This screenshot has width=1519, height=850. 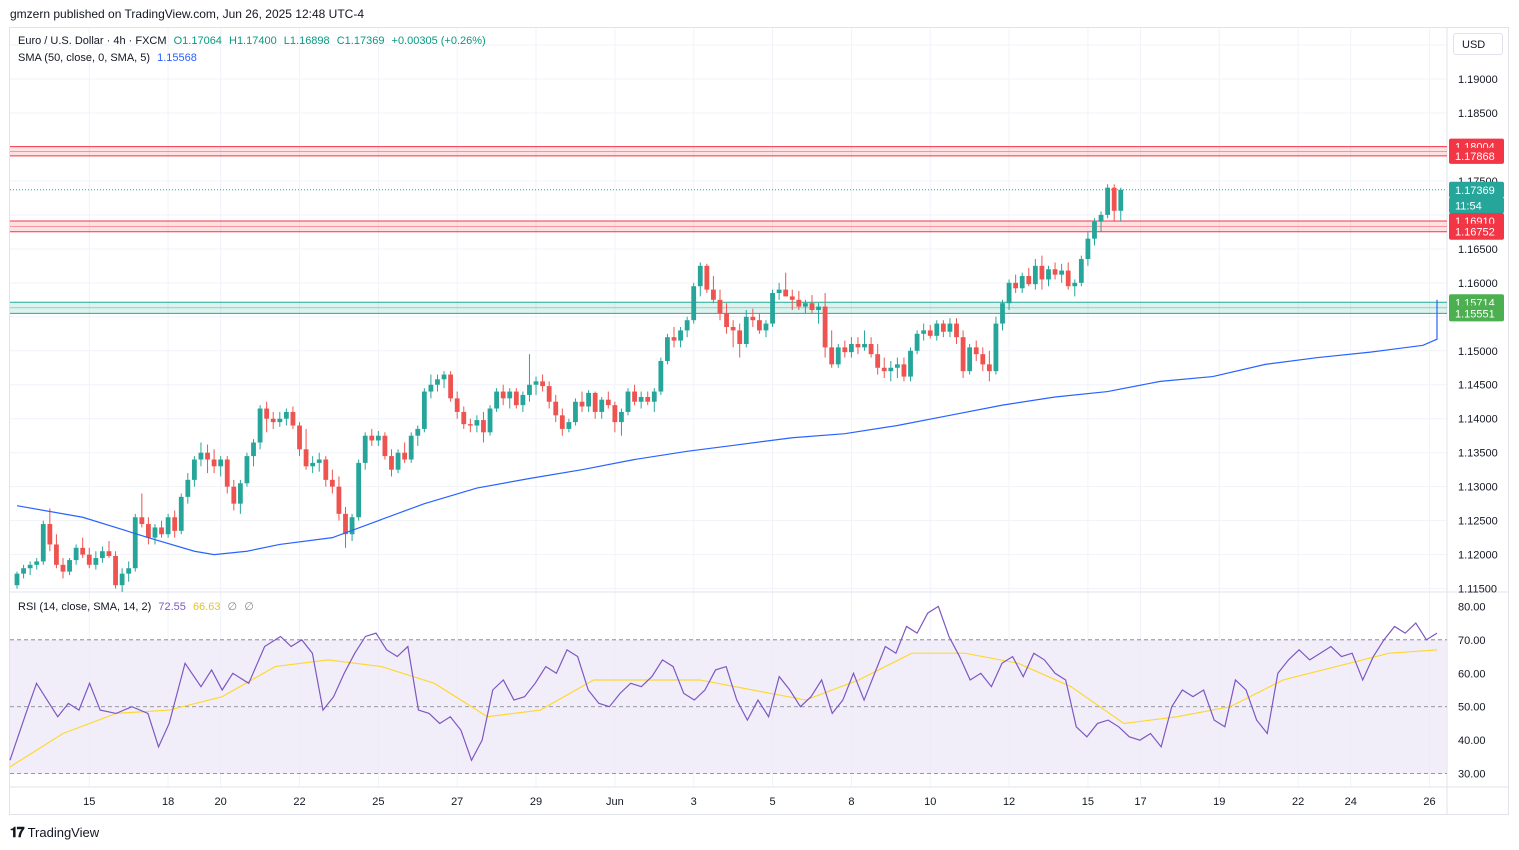 I want to click on currency-button: USD, so click(x=1478, y=44).